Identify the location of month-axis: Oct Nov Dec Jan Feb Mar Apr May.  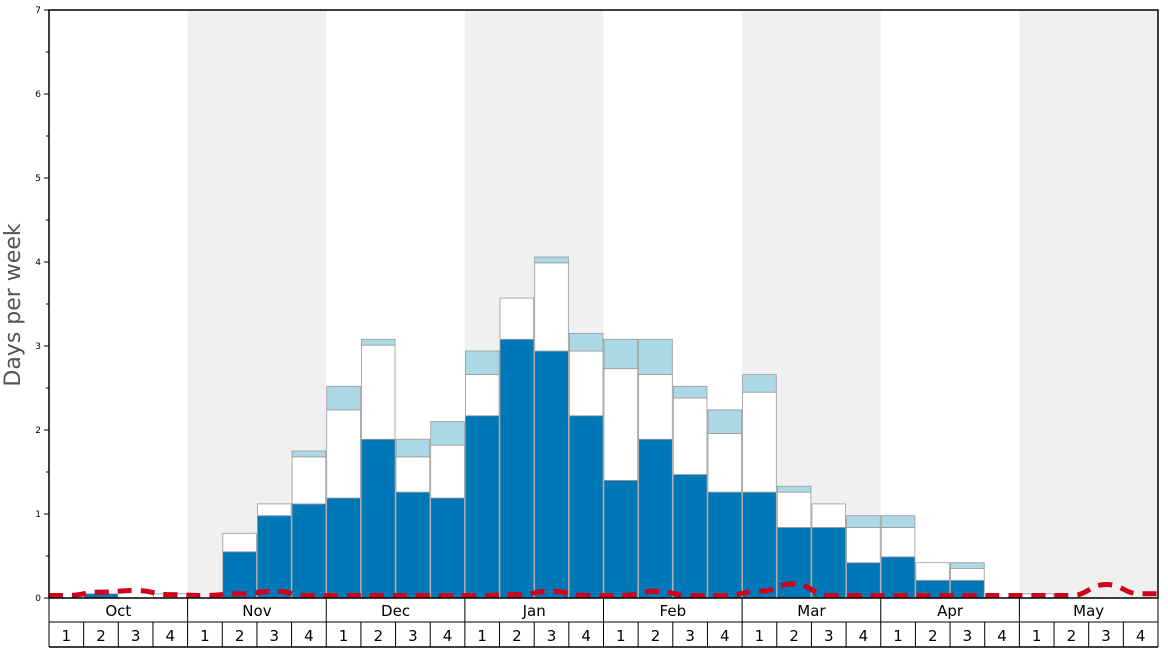
(603, 610).